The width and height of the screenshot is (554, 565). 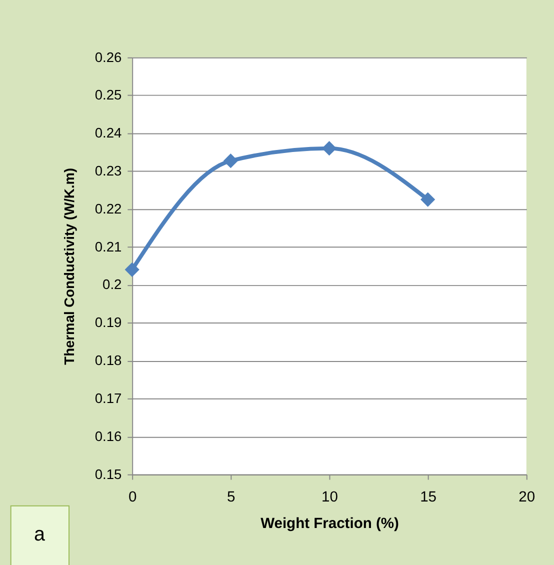 What do you see at coordinates (108, 398) in the screenshot?
I see `y-tick-label: 0.17` at bounding box center [108, 398].